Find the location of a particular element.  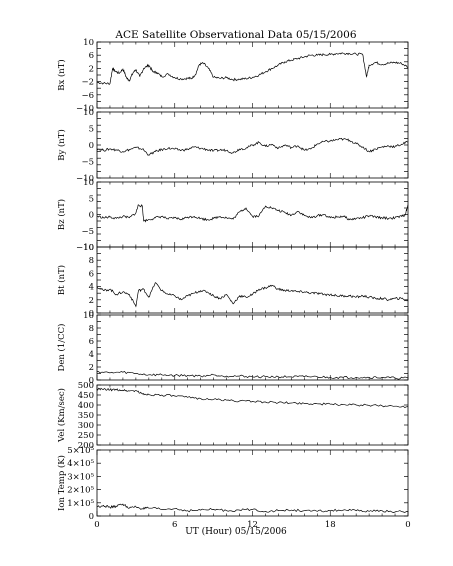

y-axis-label: Ion Temp (K) is located at coordinates (61, 483).